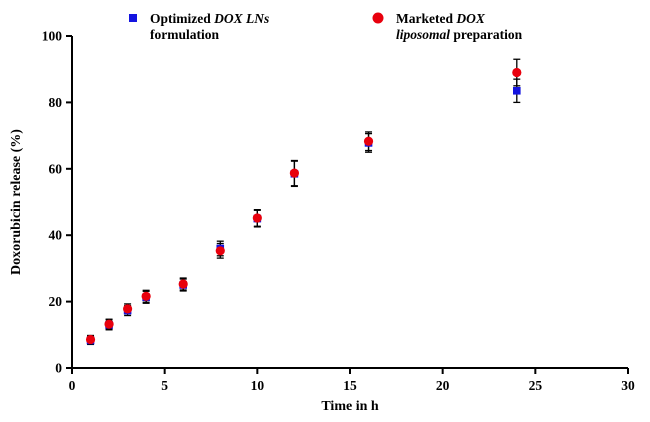 The image size is (650, 422). What do you see at coordinates (209, 18) in the screenshot?
I see `legend-label: Optimized DOX LNs` at bounding box center [209, 18].